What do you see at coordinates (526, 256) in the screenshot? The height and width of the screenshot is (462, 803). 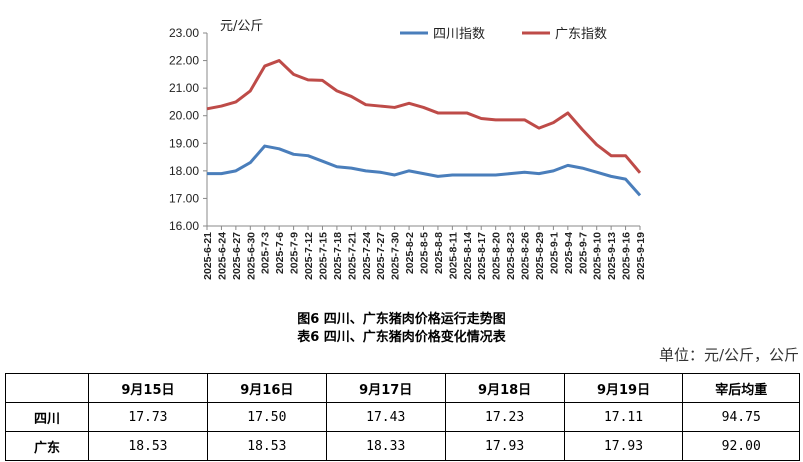 I see `x-tick-label: 2025-8-26` at bounding box center [526, 256].